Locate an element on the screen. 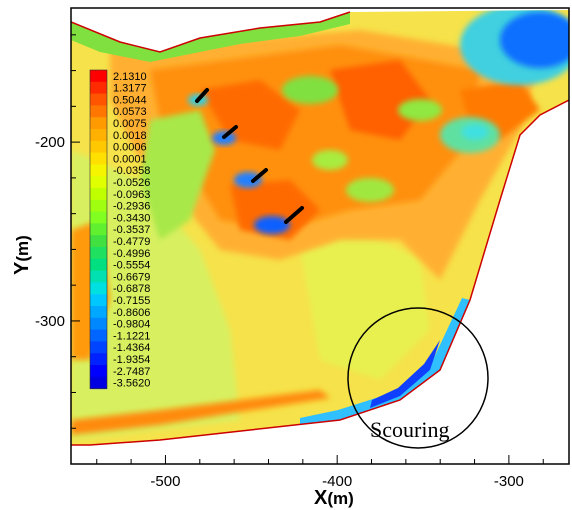  colorbar-label: -0.4779 is located at coordinates (131, 242).